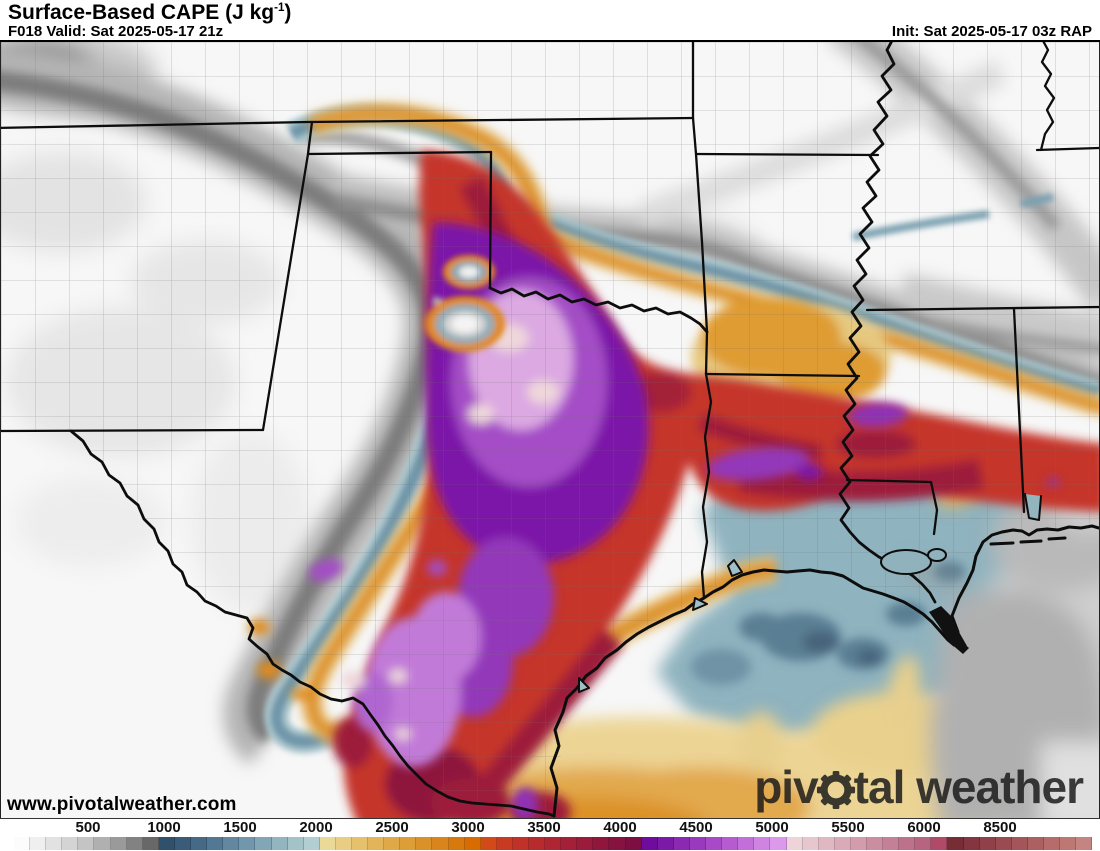 The width and height of the screenshot is (1100, 851). I want to click on title-text: Surface-Based CAPE (J kg, so click(141, 12).